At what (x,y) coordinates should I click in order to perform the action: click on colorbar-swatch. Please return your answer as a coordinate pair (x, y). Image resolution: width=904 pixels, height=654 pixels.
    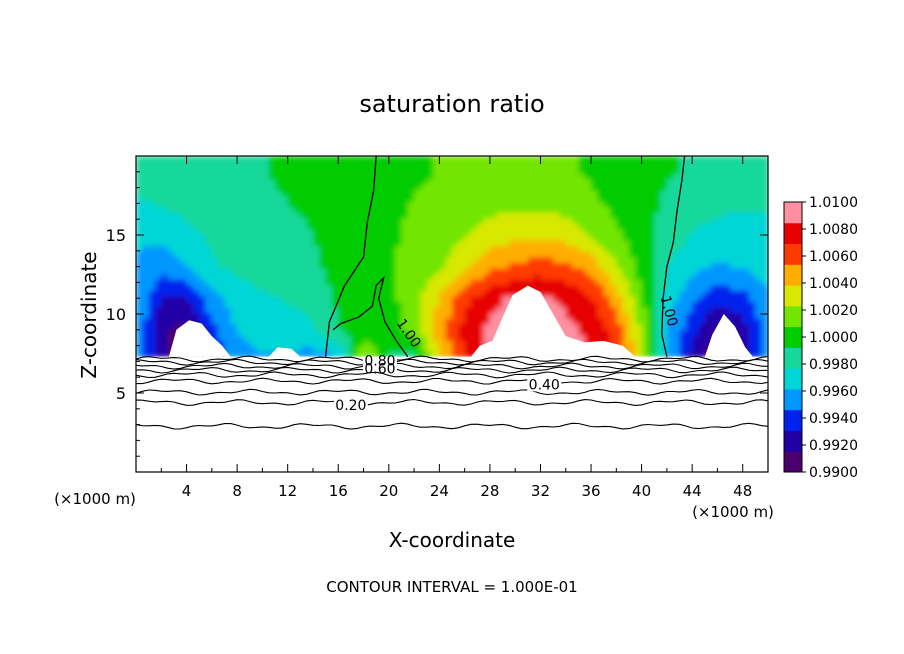
    Looking at the image, I should click on (793, 296).